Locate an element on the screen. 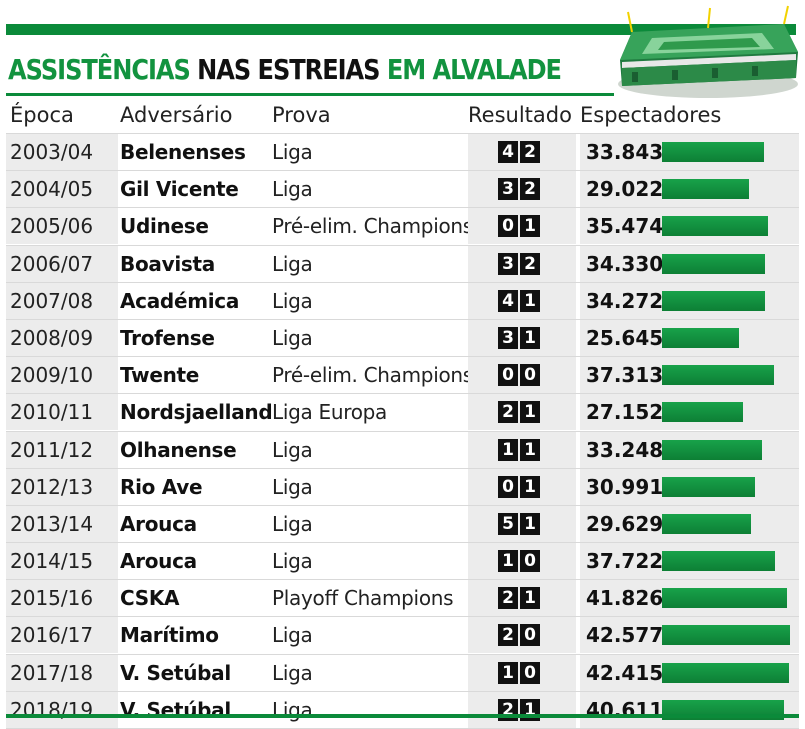 Image resolution: width=805 pixels, height=729 pixels. score-home-digit: 3 is located at coordinates (508, 337).